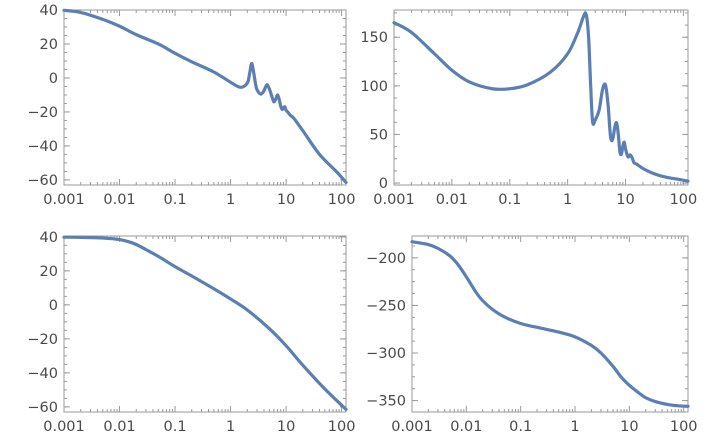 This screenshot has height=444, width=720. I want to click on y-tick-label: −250, so click(386, 306).